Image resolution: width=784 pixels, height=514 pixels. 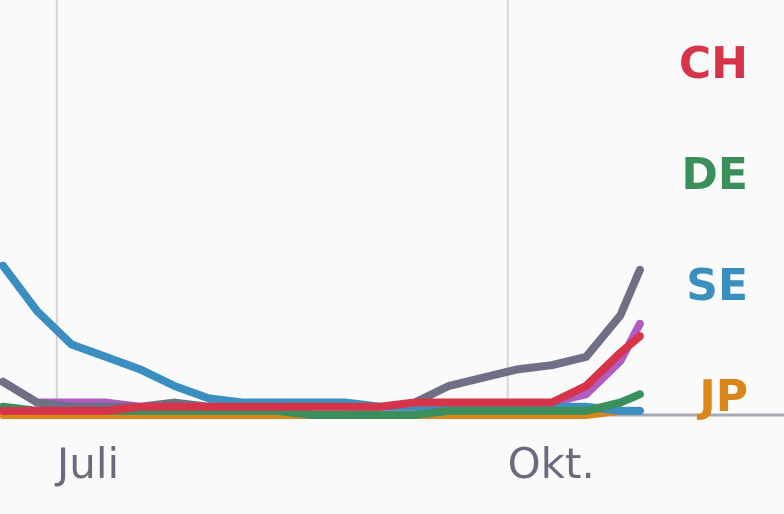 What do you see at coordinates (86, 463) in the screenshot?
I see `x-tick-label: Juli` at bounding box center [86, 463].